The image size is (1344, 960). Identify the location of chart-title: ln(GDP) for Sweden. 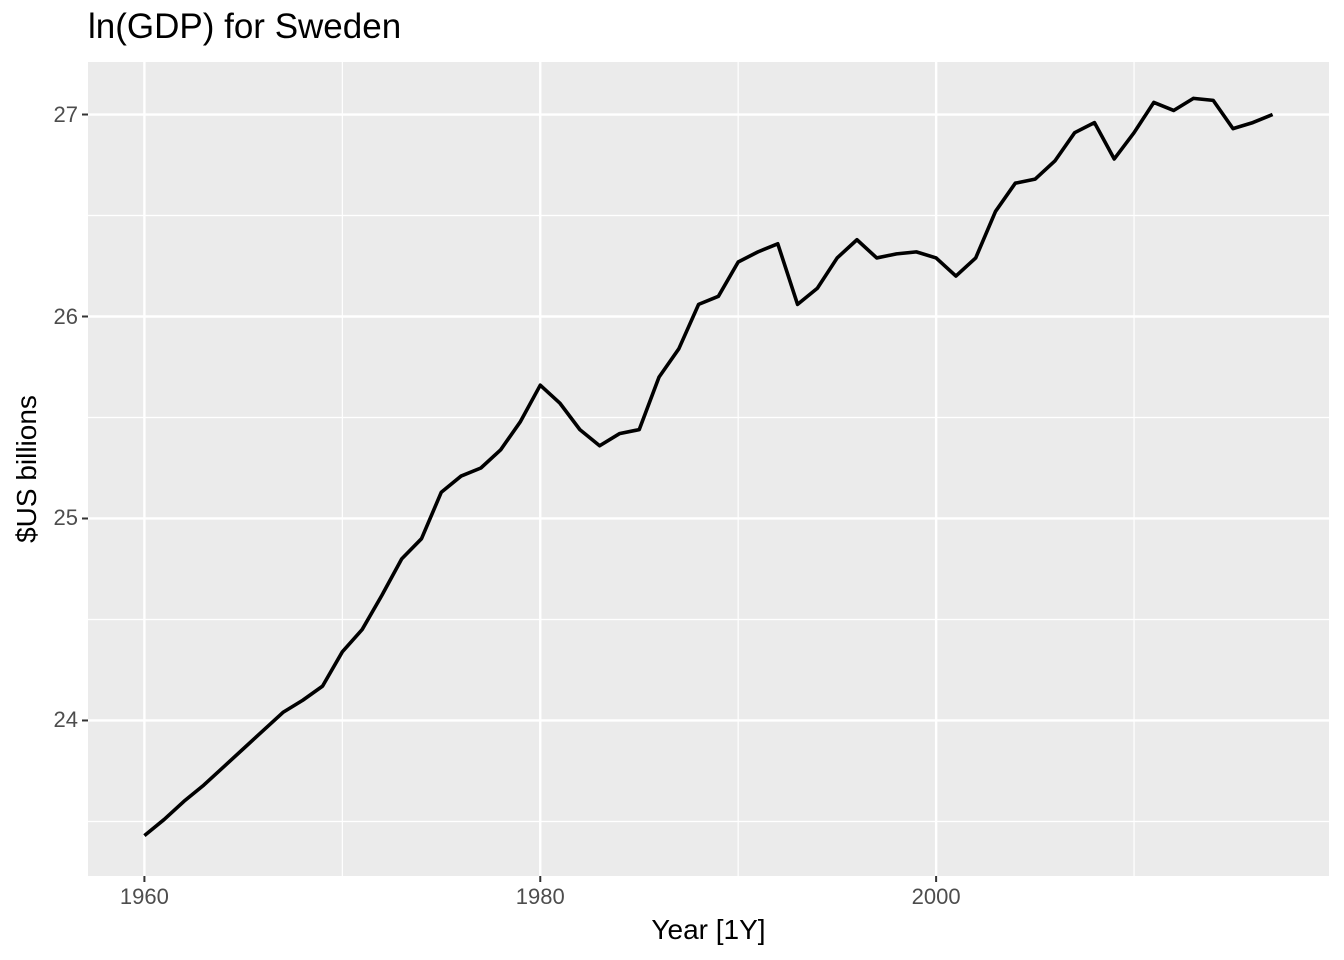
(245, 26).